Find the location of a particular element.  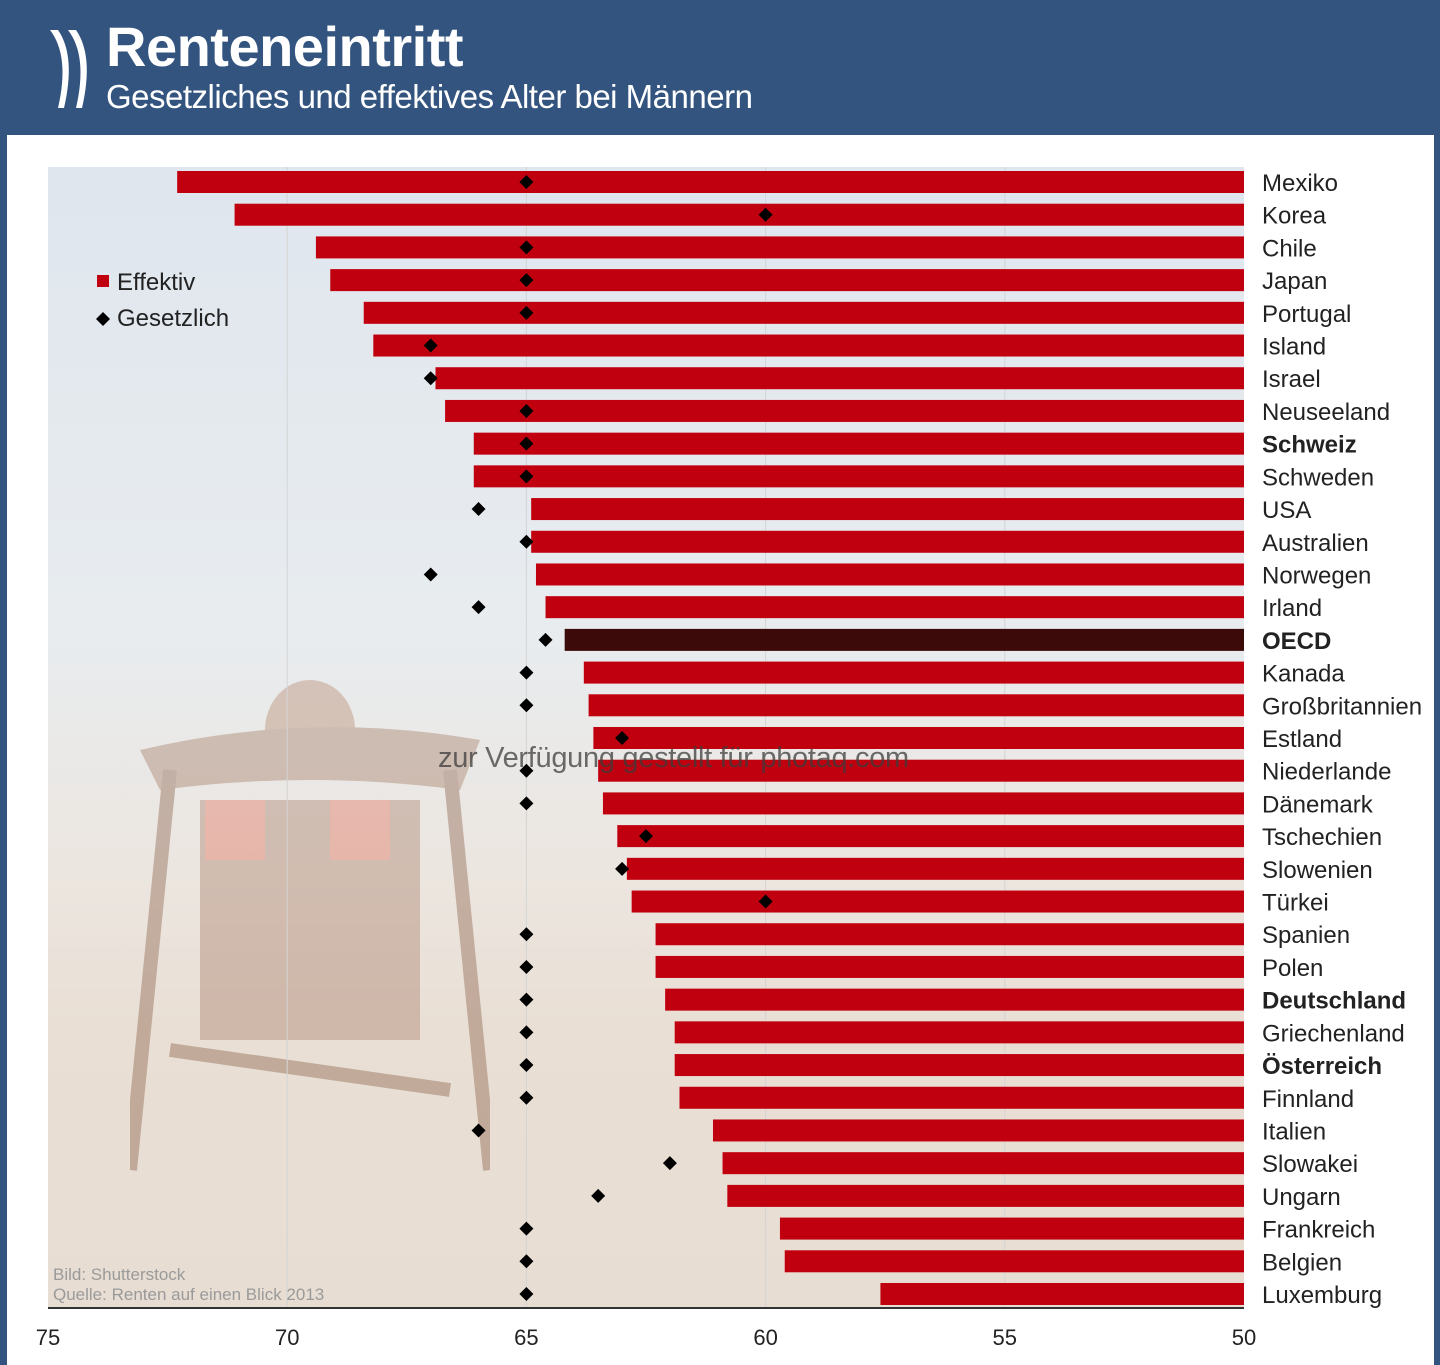

watermark: zur Verfügung gestellt für photaq.com is located at coordinates (673, 758).